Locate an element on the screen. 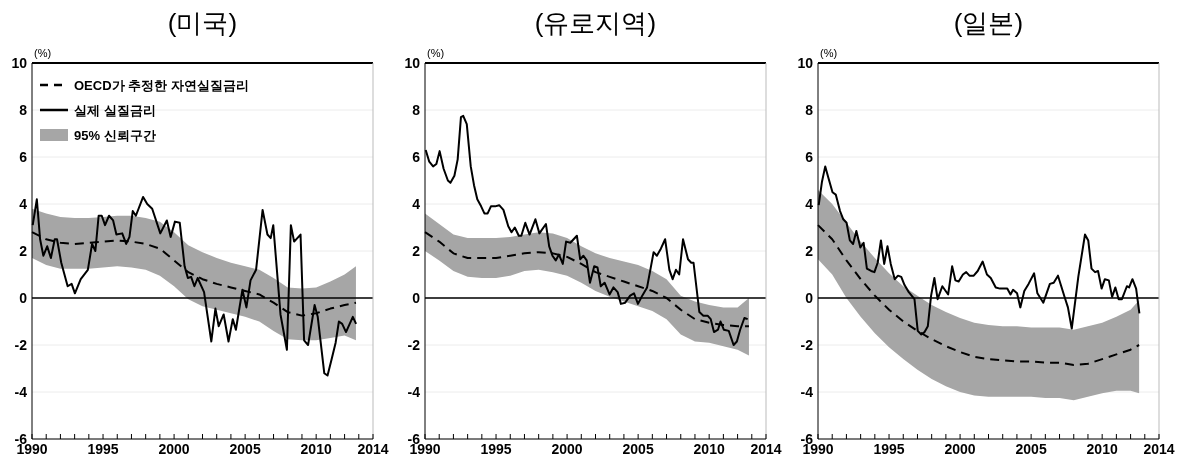 This screenshot has width=1179, height=459. chart-title: (유로지역) is located at coordinates (595, 23).